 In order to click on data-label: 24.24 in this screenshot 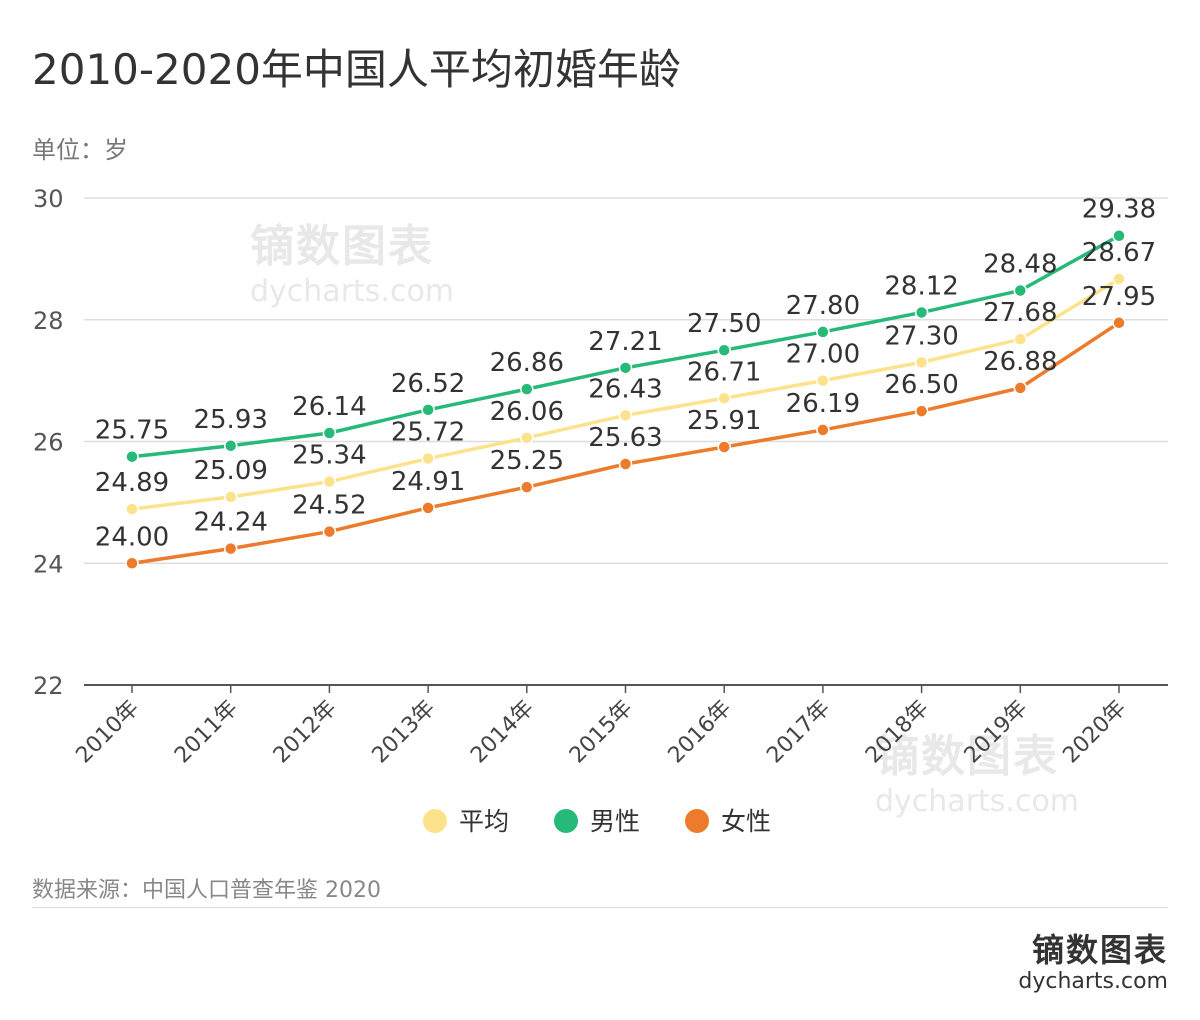, I will do `click(230, 523)`.